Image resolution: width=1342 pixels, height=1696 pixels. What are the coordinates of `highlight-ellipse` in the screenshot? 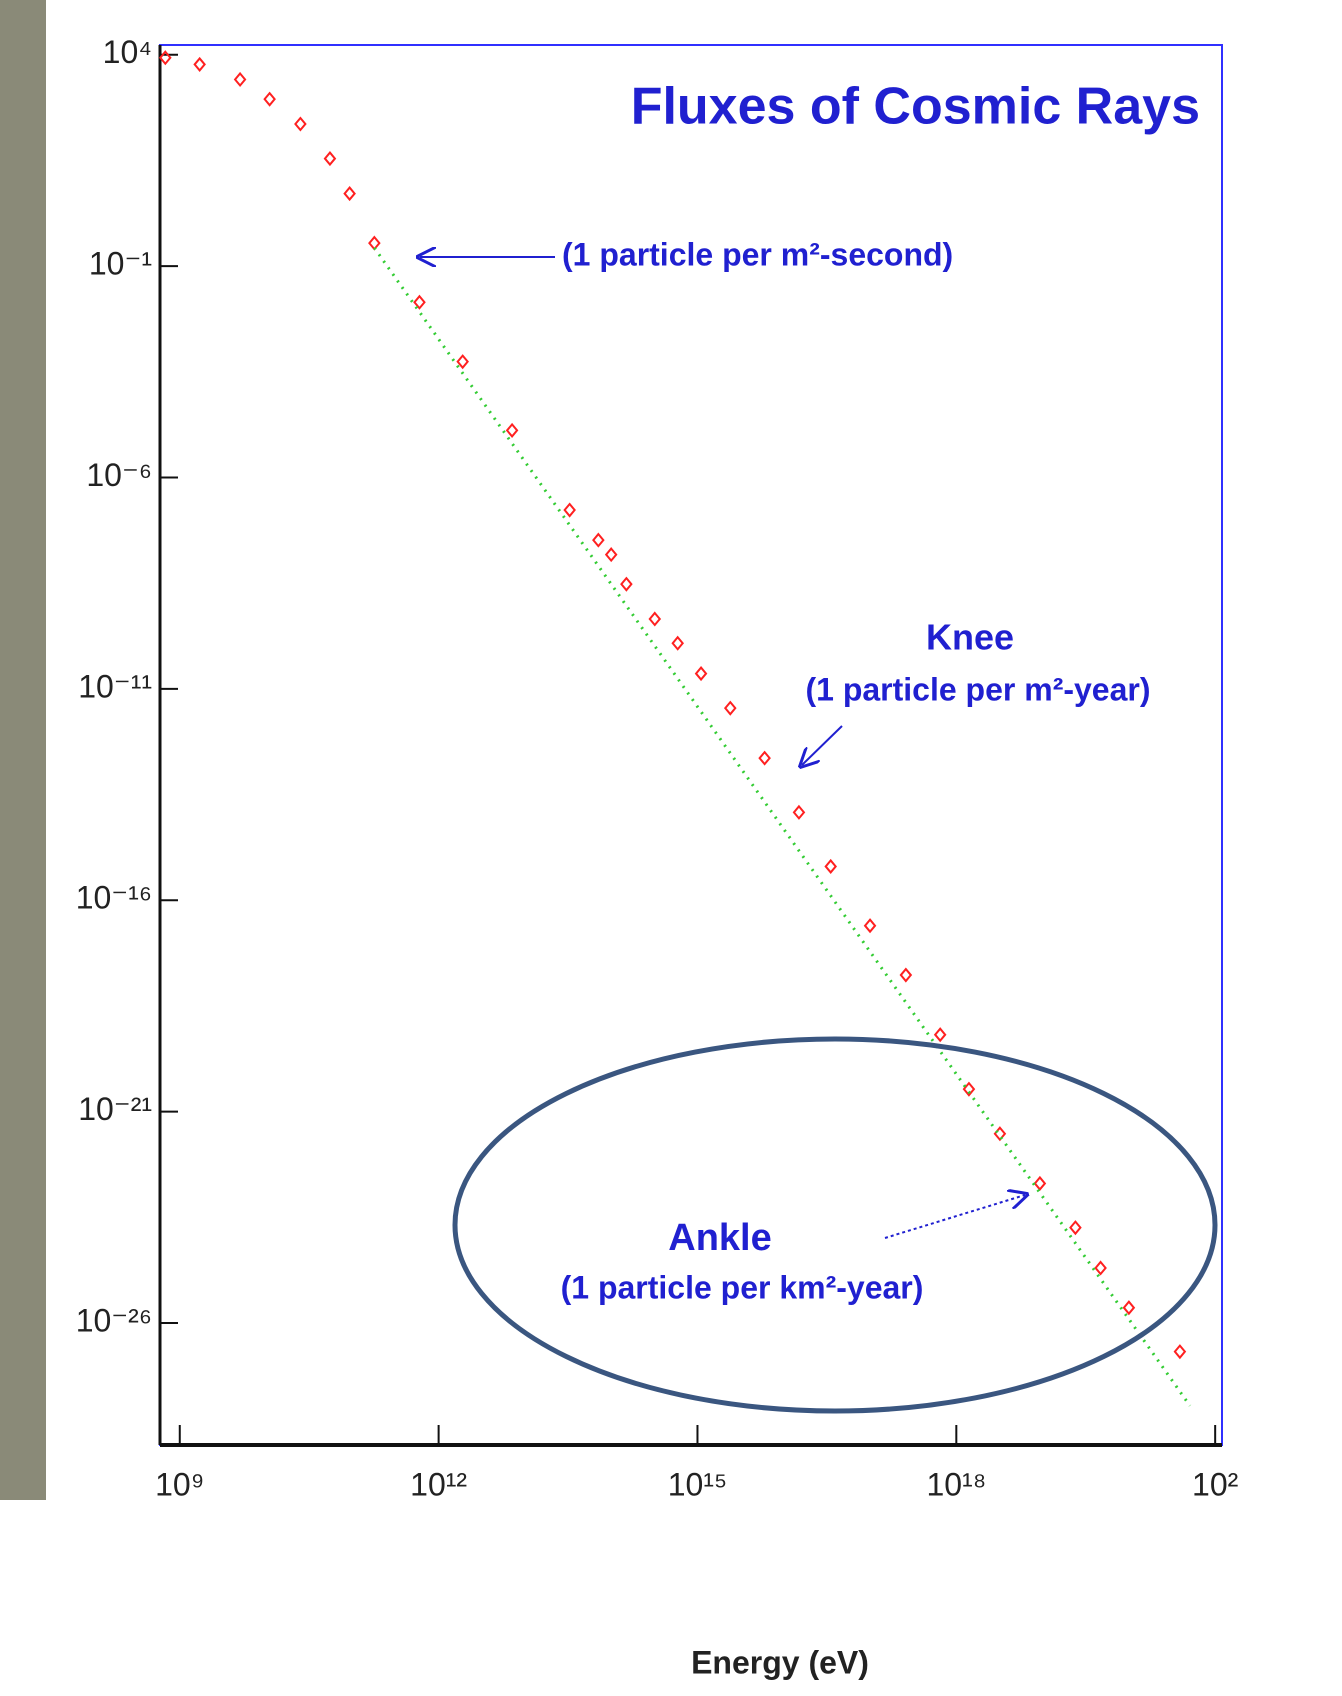 It's located at (835, 1225).